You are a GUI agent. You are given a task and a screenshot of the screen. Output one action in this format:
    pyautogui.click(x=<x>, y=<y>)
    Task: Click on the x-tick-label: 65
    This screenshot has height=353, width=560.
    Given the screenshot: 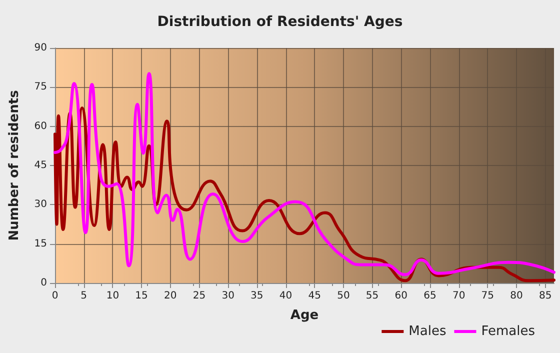 What is the action you would take?
    pyautogui.click(x=430, y=296)
    